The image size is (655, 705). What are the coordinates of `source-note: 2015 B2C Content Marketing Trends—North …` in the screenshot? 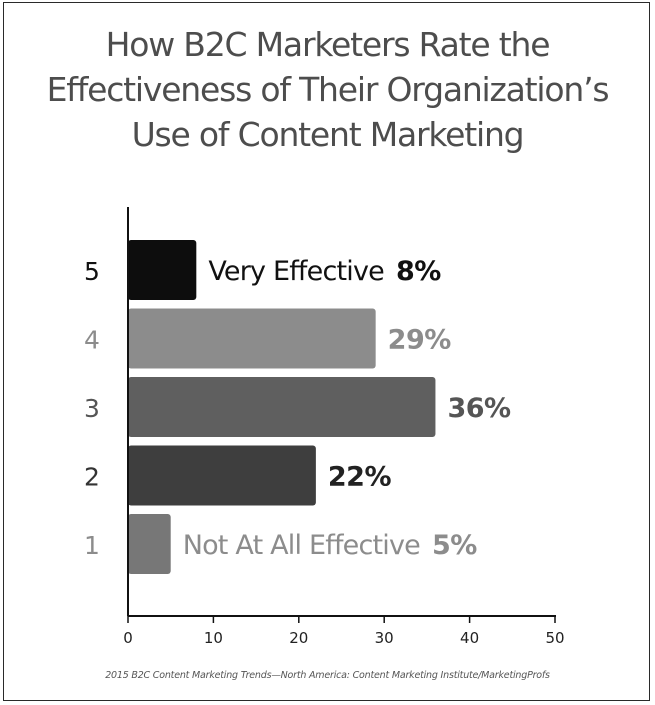 It's located at (327, 675).